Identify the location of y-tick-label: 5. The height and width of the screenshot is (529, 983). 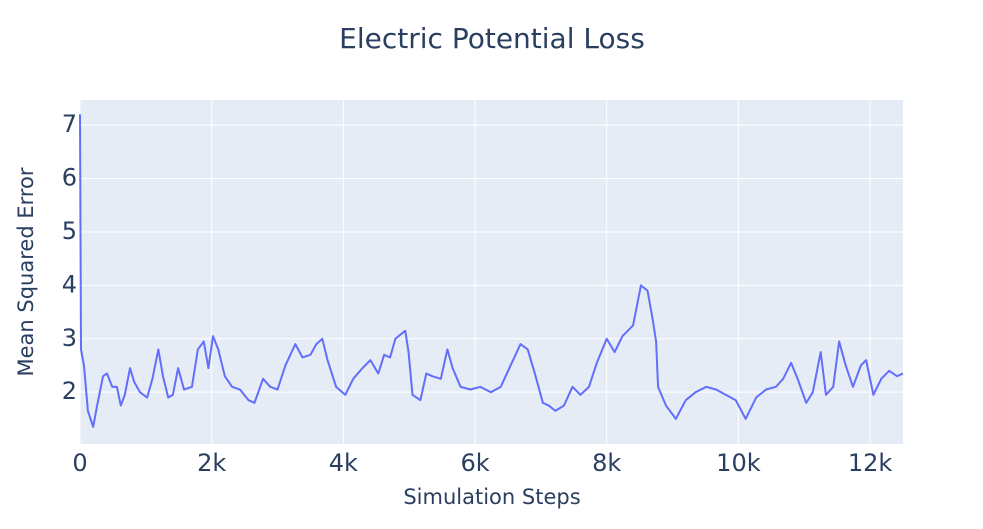
(69, 231).